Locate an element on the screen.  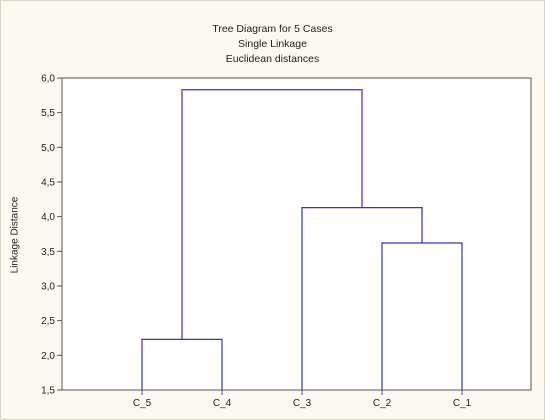
x-axis: C_5 C_4 C_3 C_2 C_1 is located at coordinates (302, 399).